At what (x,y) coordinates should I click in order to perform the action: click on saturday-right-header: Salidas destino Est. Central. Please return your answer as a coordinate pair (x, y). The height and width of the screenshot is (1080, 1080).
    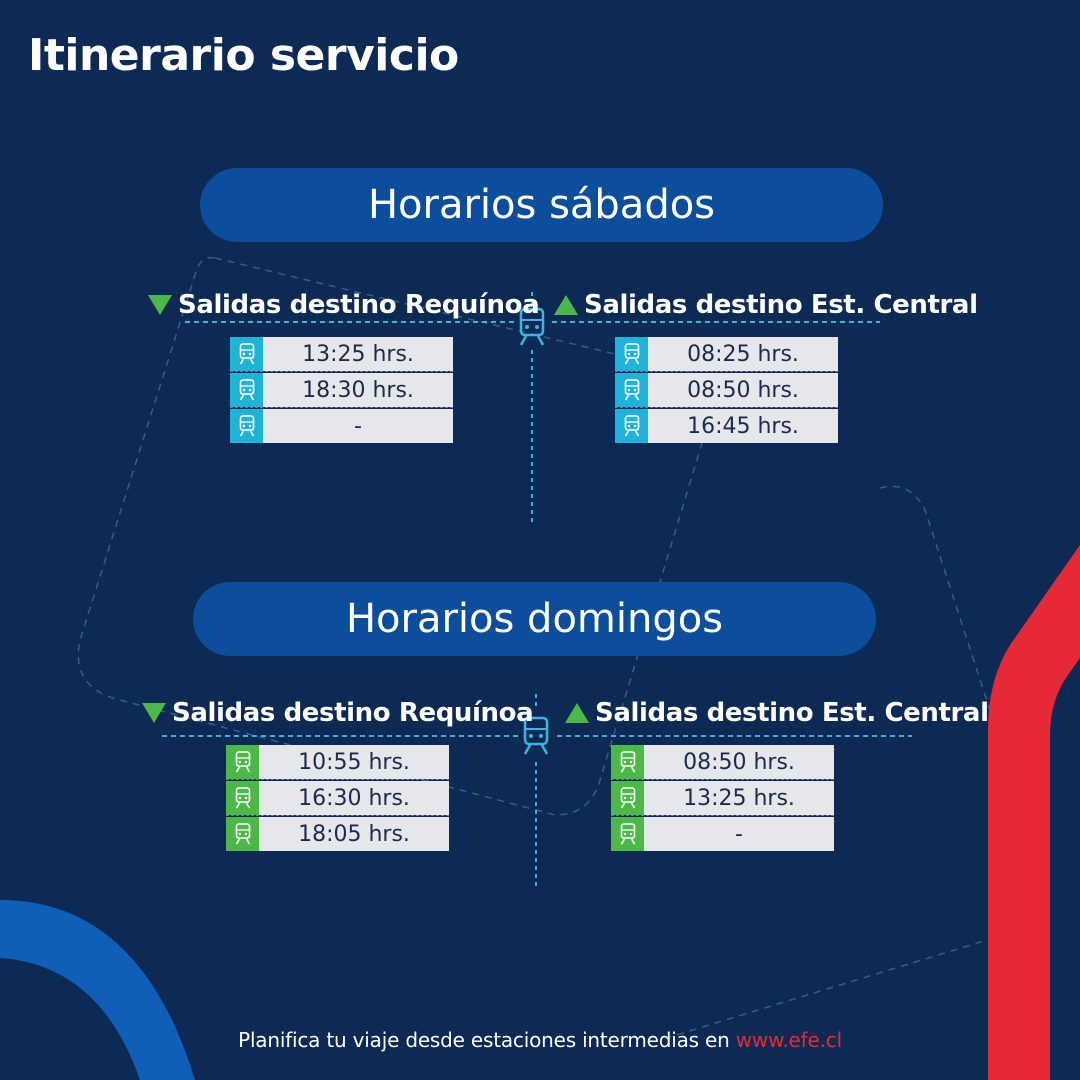
    Looking at the image, I should click on (766, 305).